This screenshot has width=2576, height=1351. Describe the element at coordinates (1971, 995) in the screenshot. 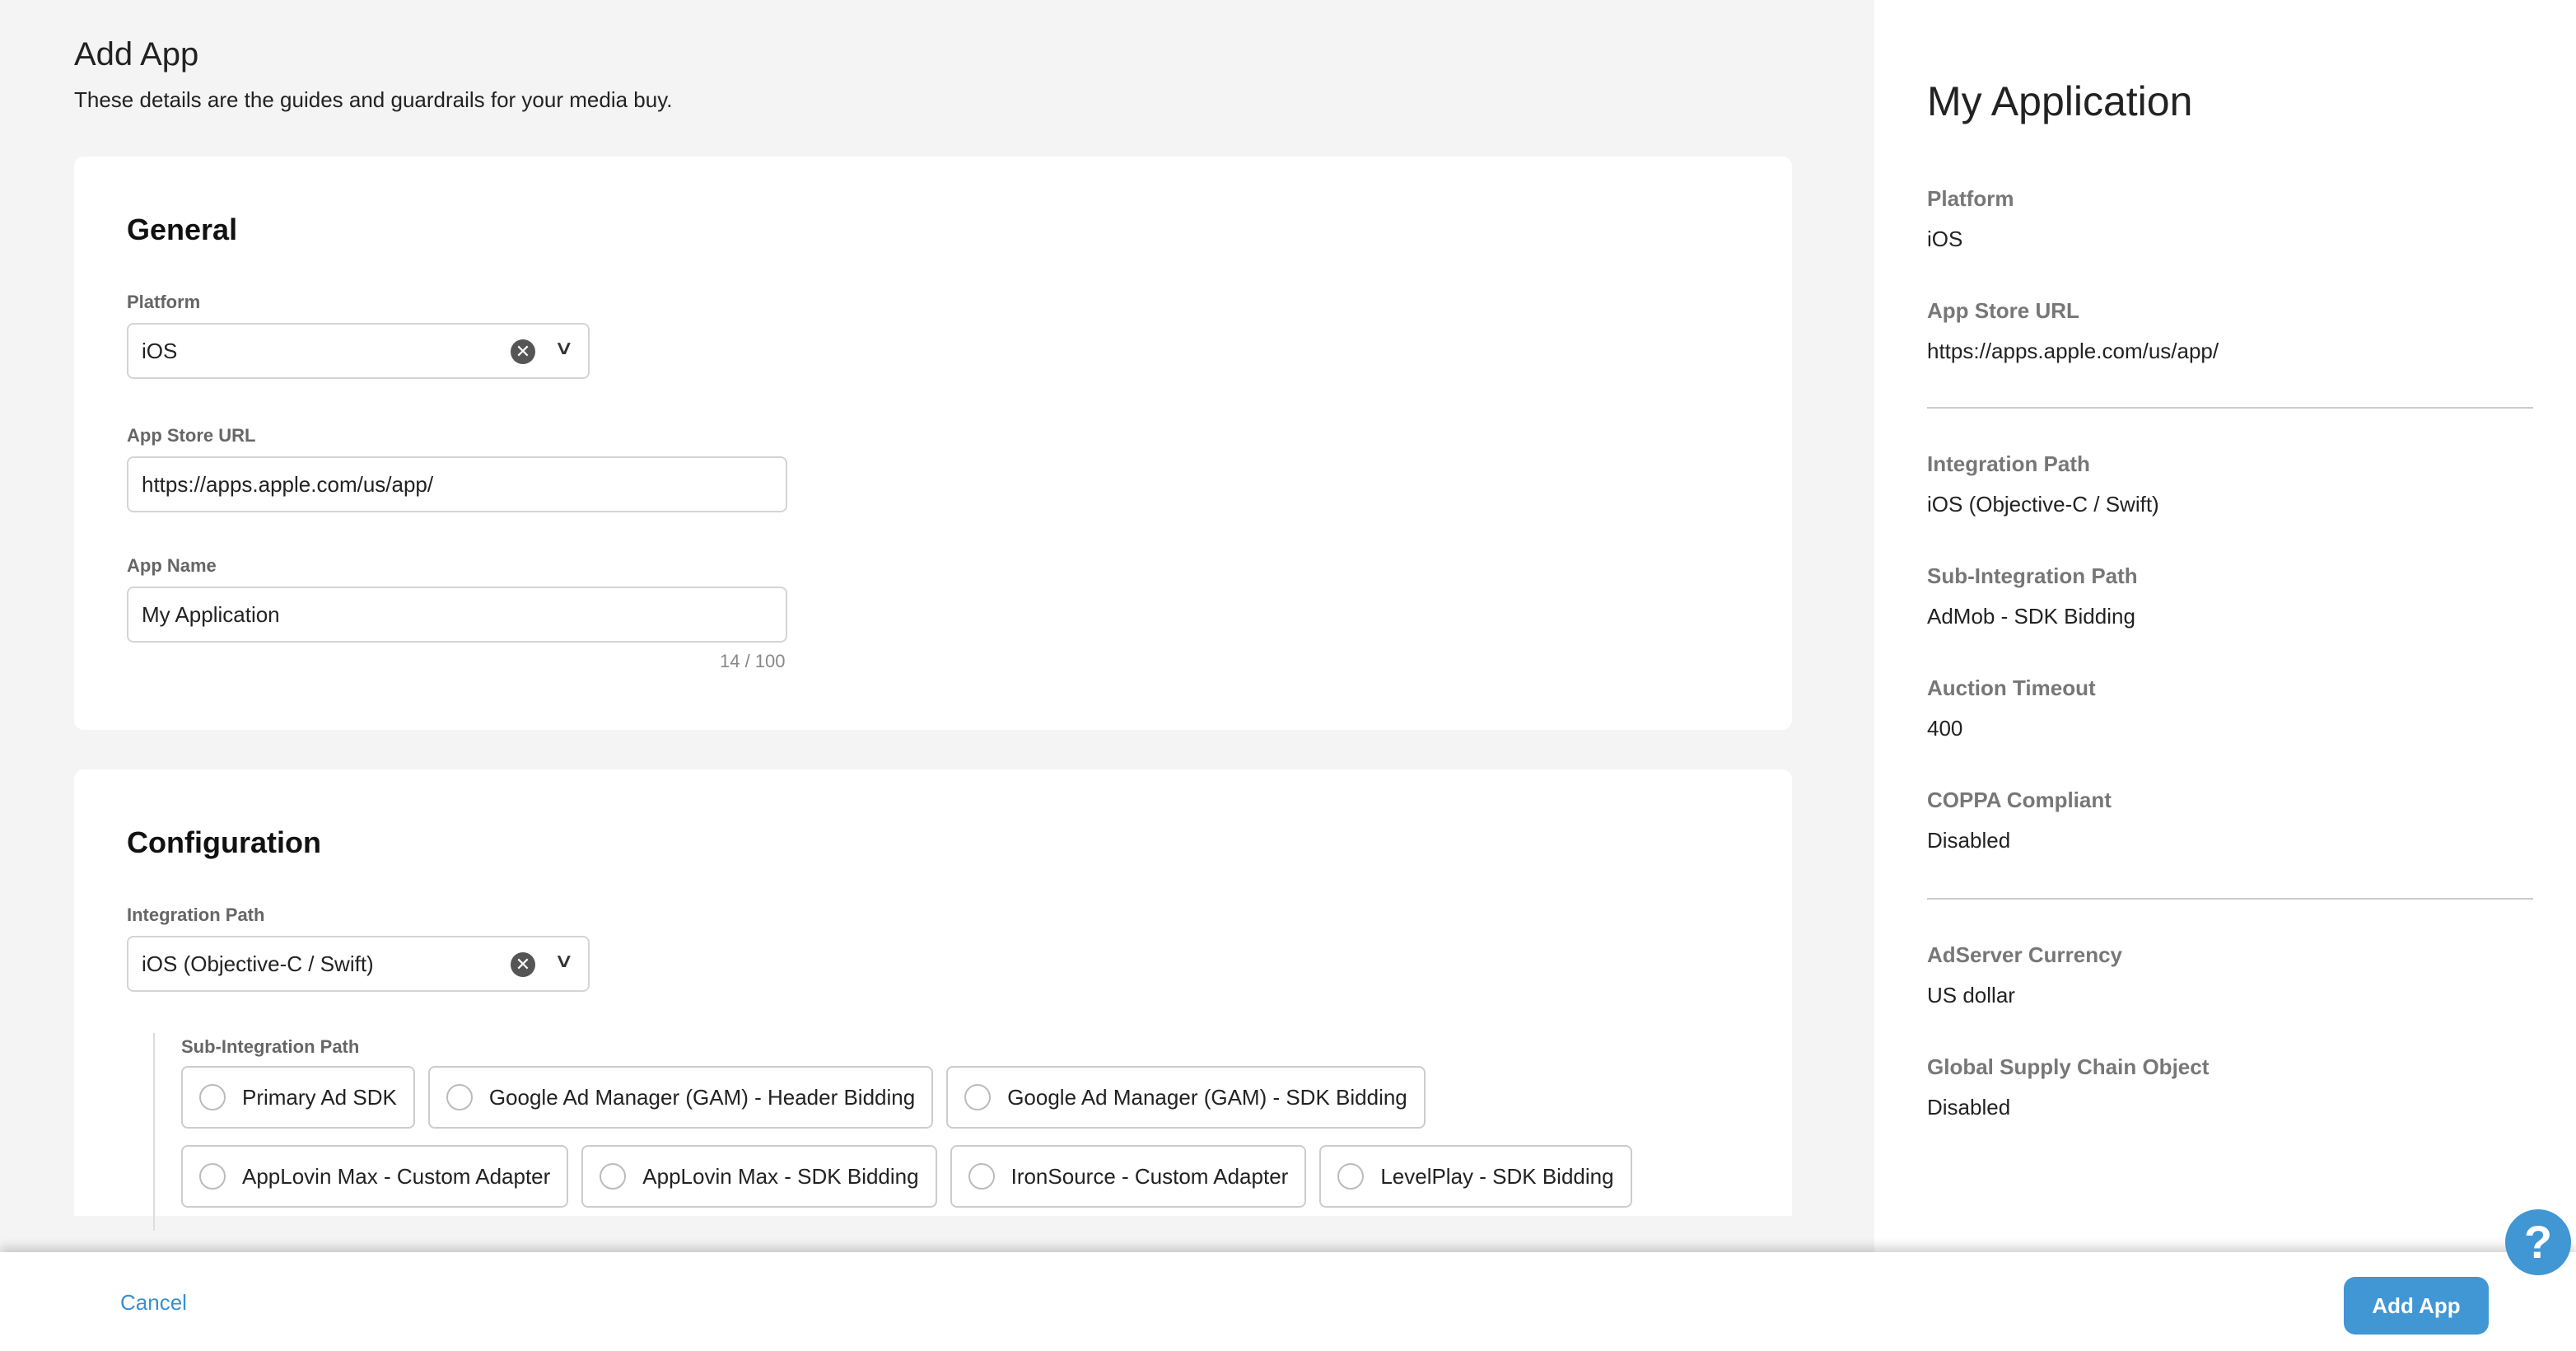

I see `summary-value: US dollar` at that location.